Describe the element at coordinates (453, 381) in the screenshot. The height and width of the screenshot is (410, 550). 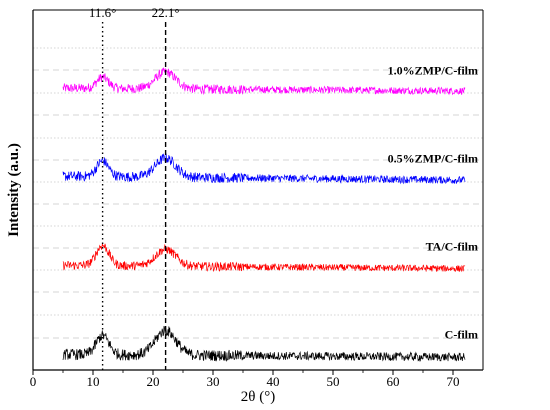
I see `x-tick-label: 70` at that location.